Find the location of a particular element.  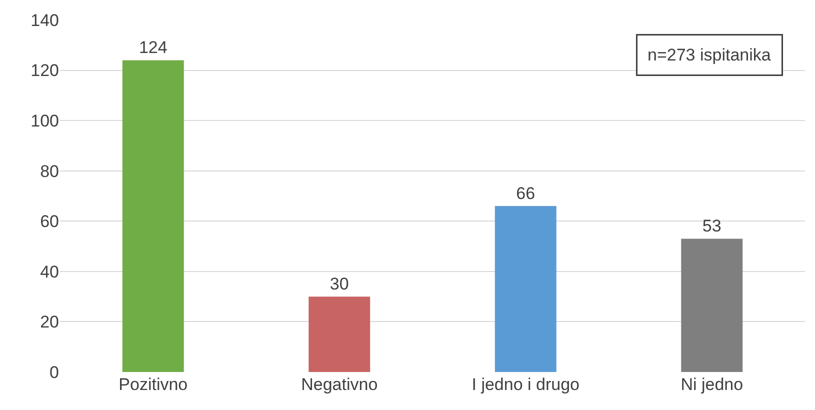

y-tick-label: 0 is located at coordinates (54, 372).